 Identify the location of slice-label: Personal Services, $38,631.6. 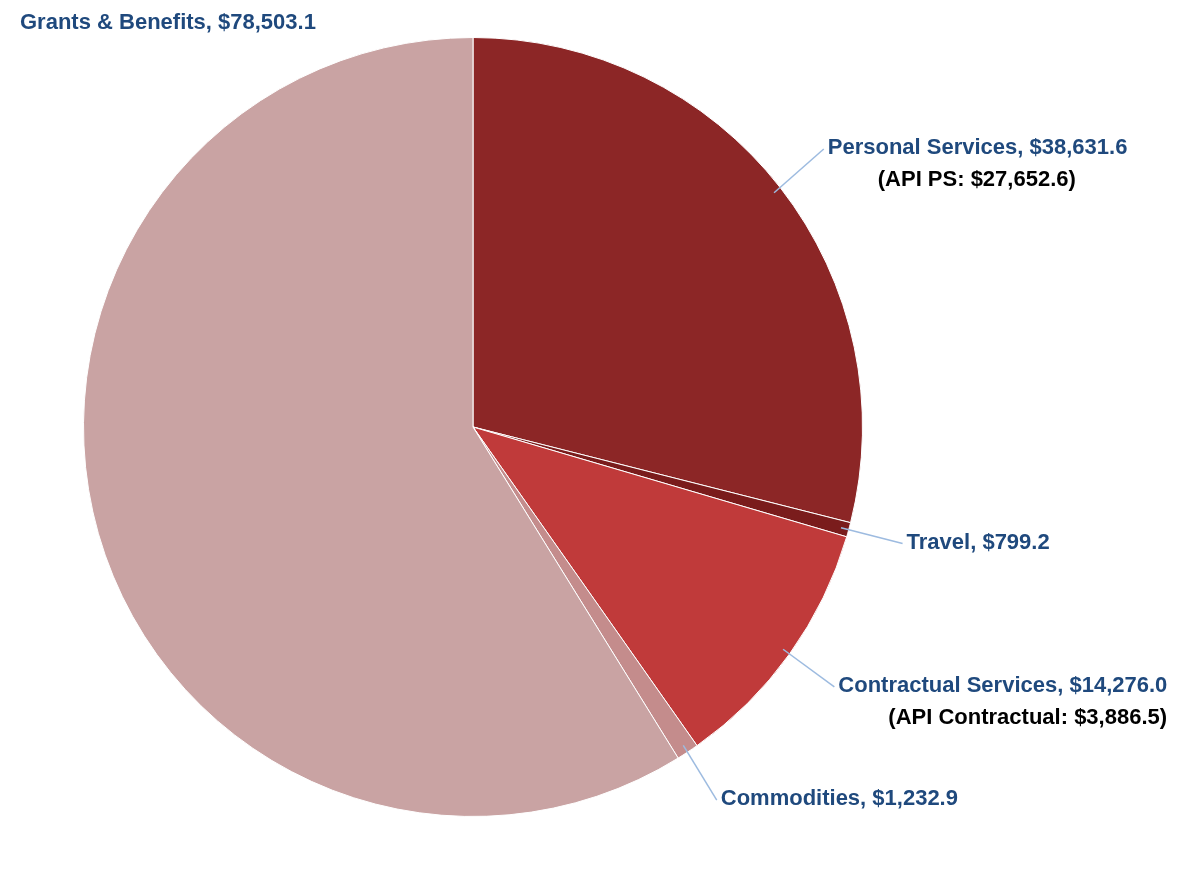
(977, 146).